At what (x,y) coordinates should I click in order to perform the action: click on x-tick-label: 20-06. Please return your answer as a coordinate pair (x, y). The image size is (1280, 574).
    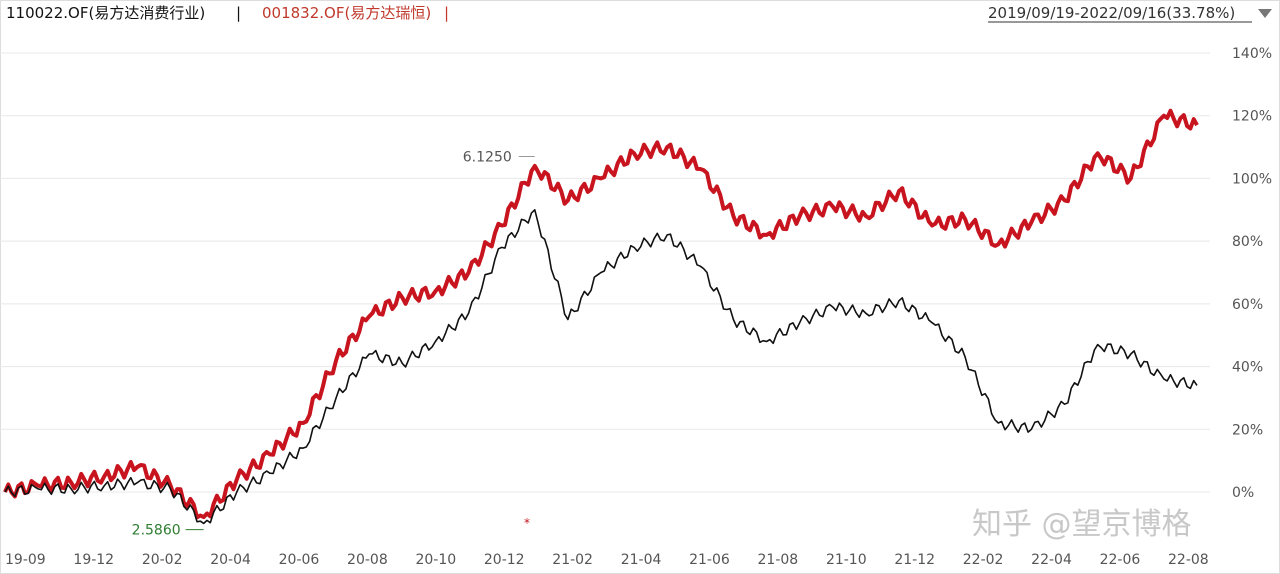
    Looking at the image, I should click on (299, 560).